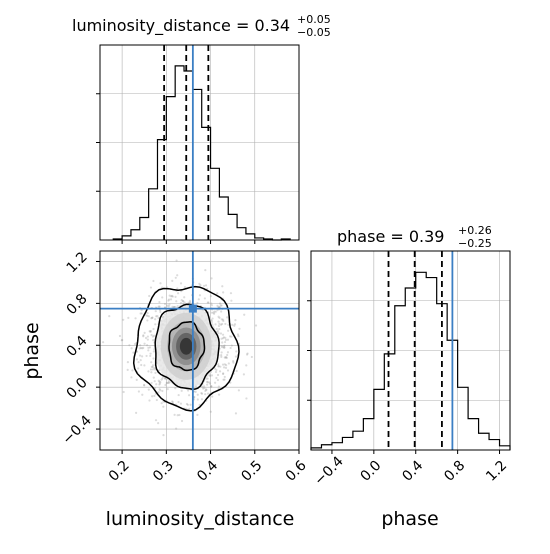  What do you see at coordinates (77, 262) in the screenshot?
I see `y-tick-label: 1.2` at bounding box center [77, 262].